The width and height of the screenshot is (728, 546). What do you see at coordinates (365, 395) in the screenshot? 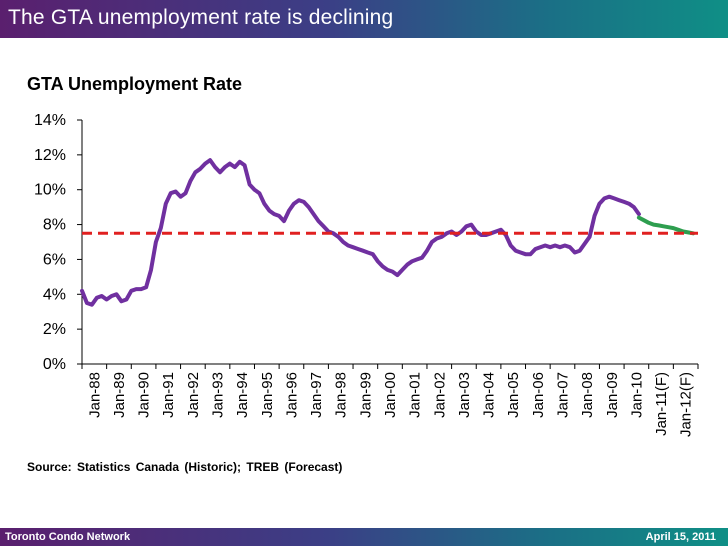
I see `x-tick-label: Jan-99` at bounding box center [365, 395].